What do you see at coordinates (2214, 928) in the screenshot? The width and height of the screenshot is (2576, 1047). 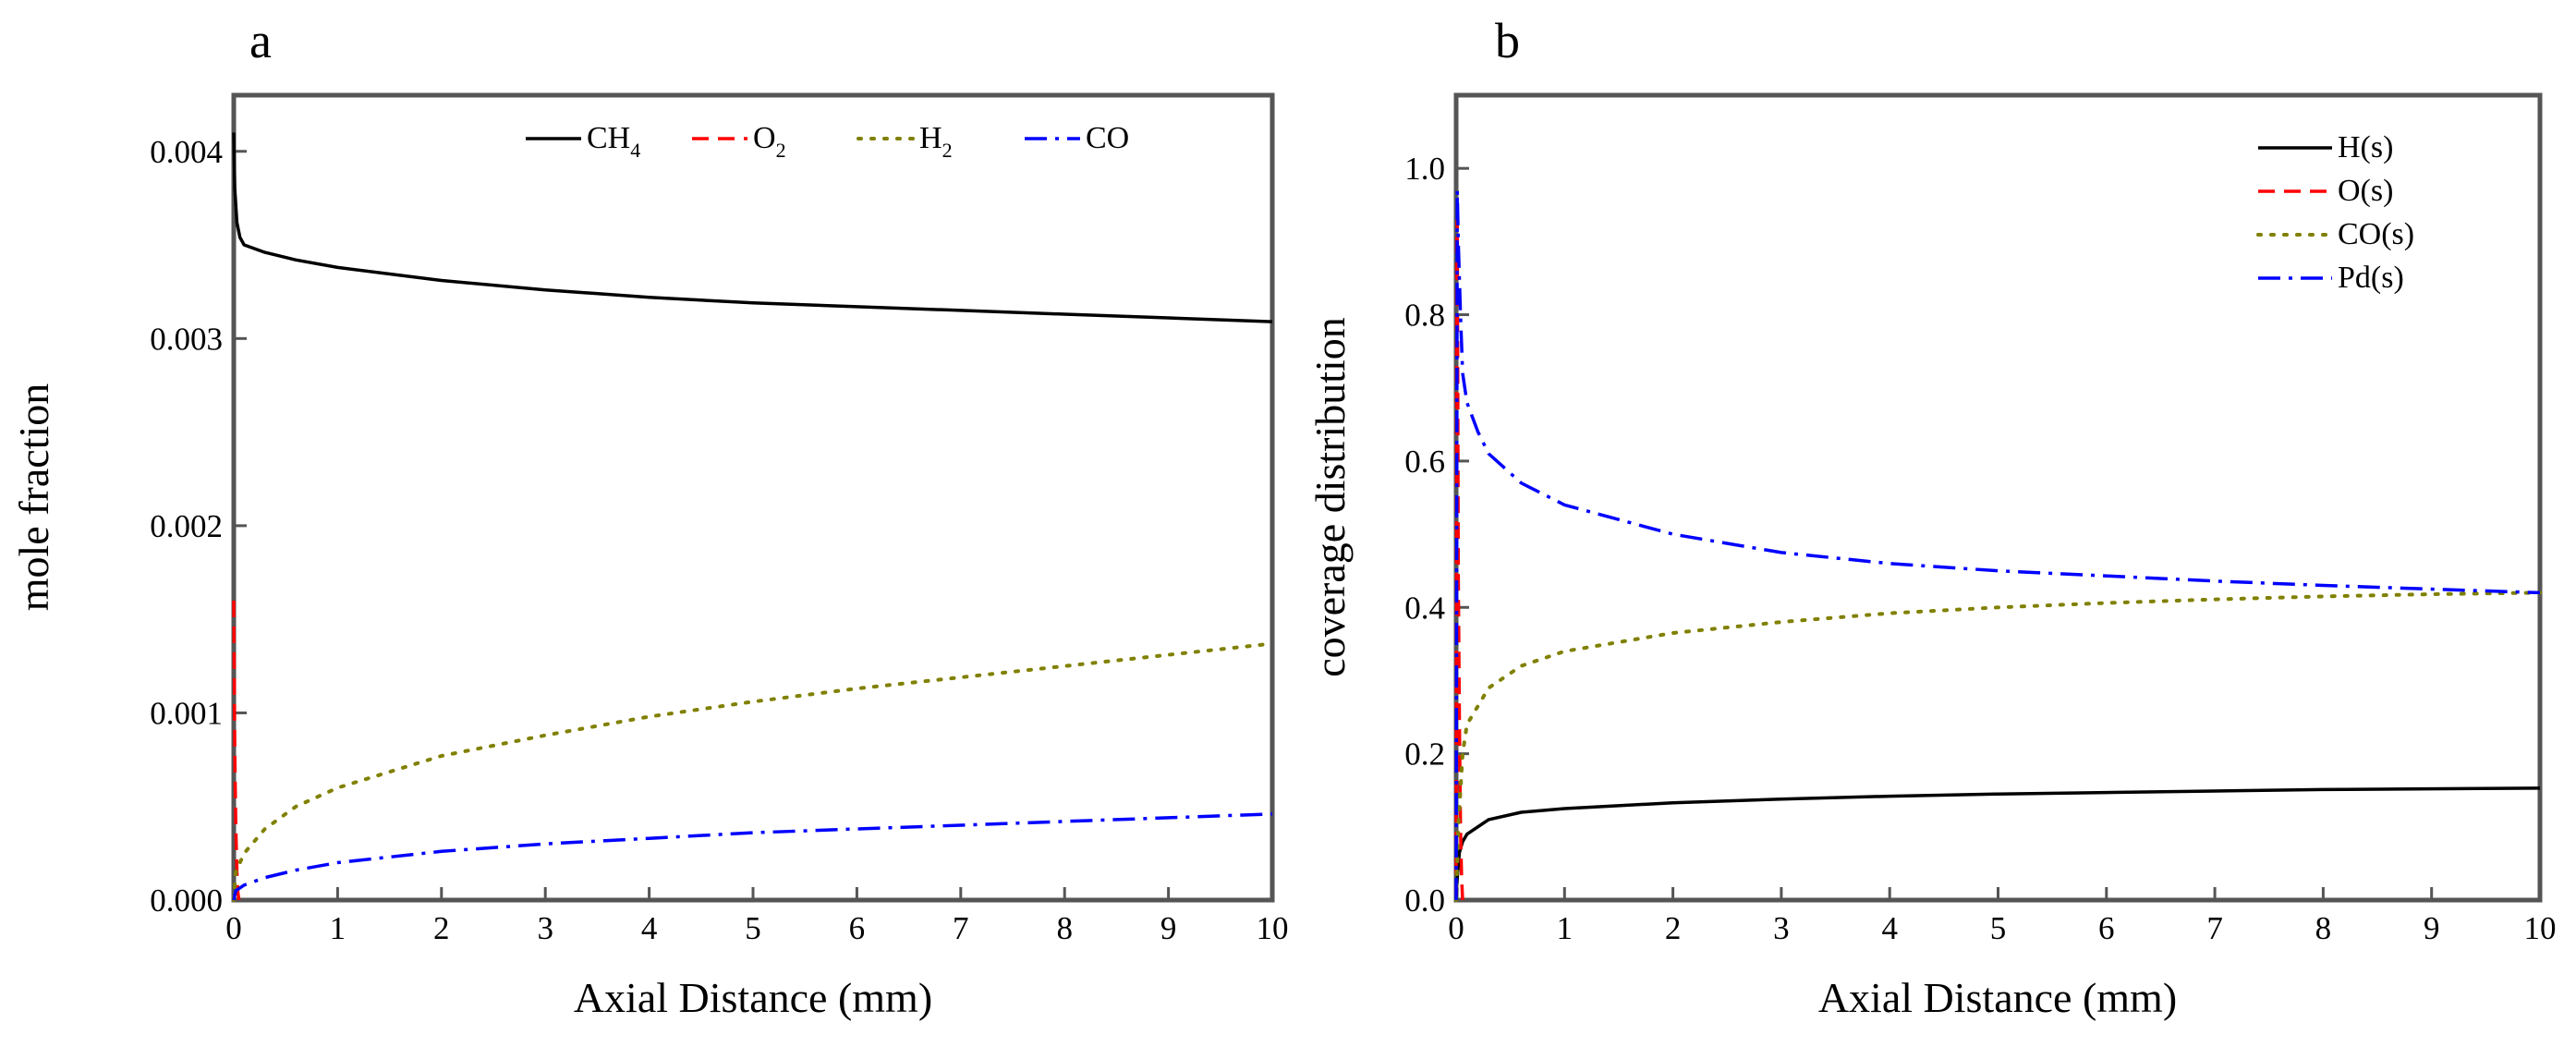 I see `panel-b-x-tick-label: 7` at bounding box center [2214, 928].